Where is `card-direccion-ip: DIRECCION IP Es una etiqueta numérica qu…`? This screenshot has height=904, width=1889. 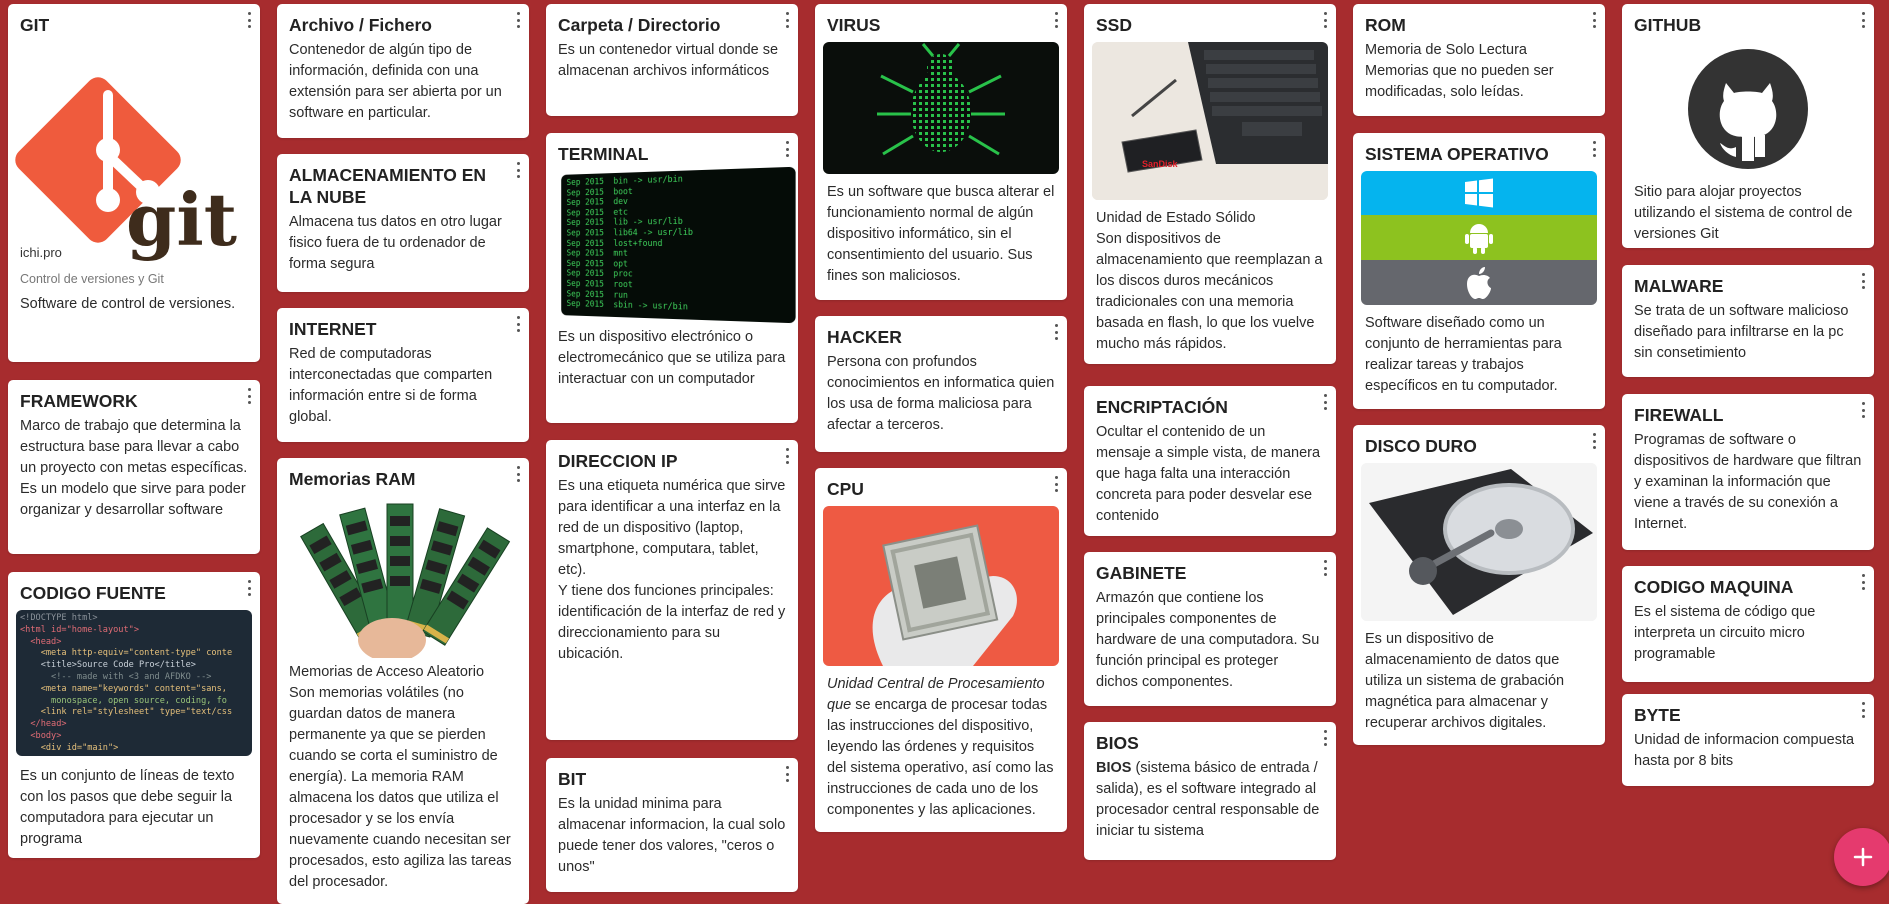
card-direccion-ip: DIRECCION IP Es una etiqueta numérica qu… is located at coordinates (672, 590).